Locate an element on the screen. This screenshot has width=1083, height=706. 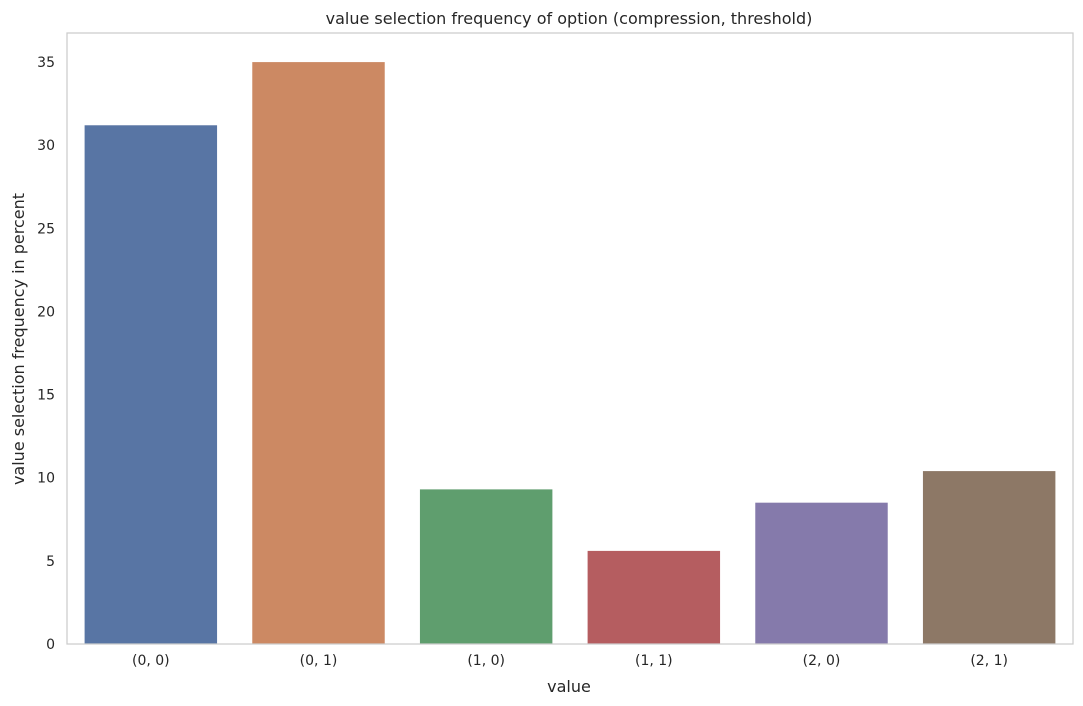
y-tick-label: 0 is located at coordinates (50, 645).